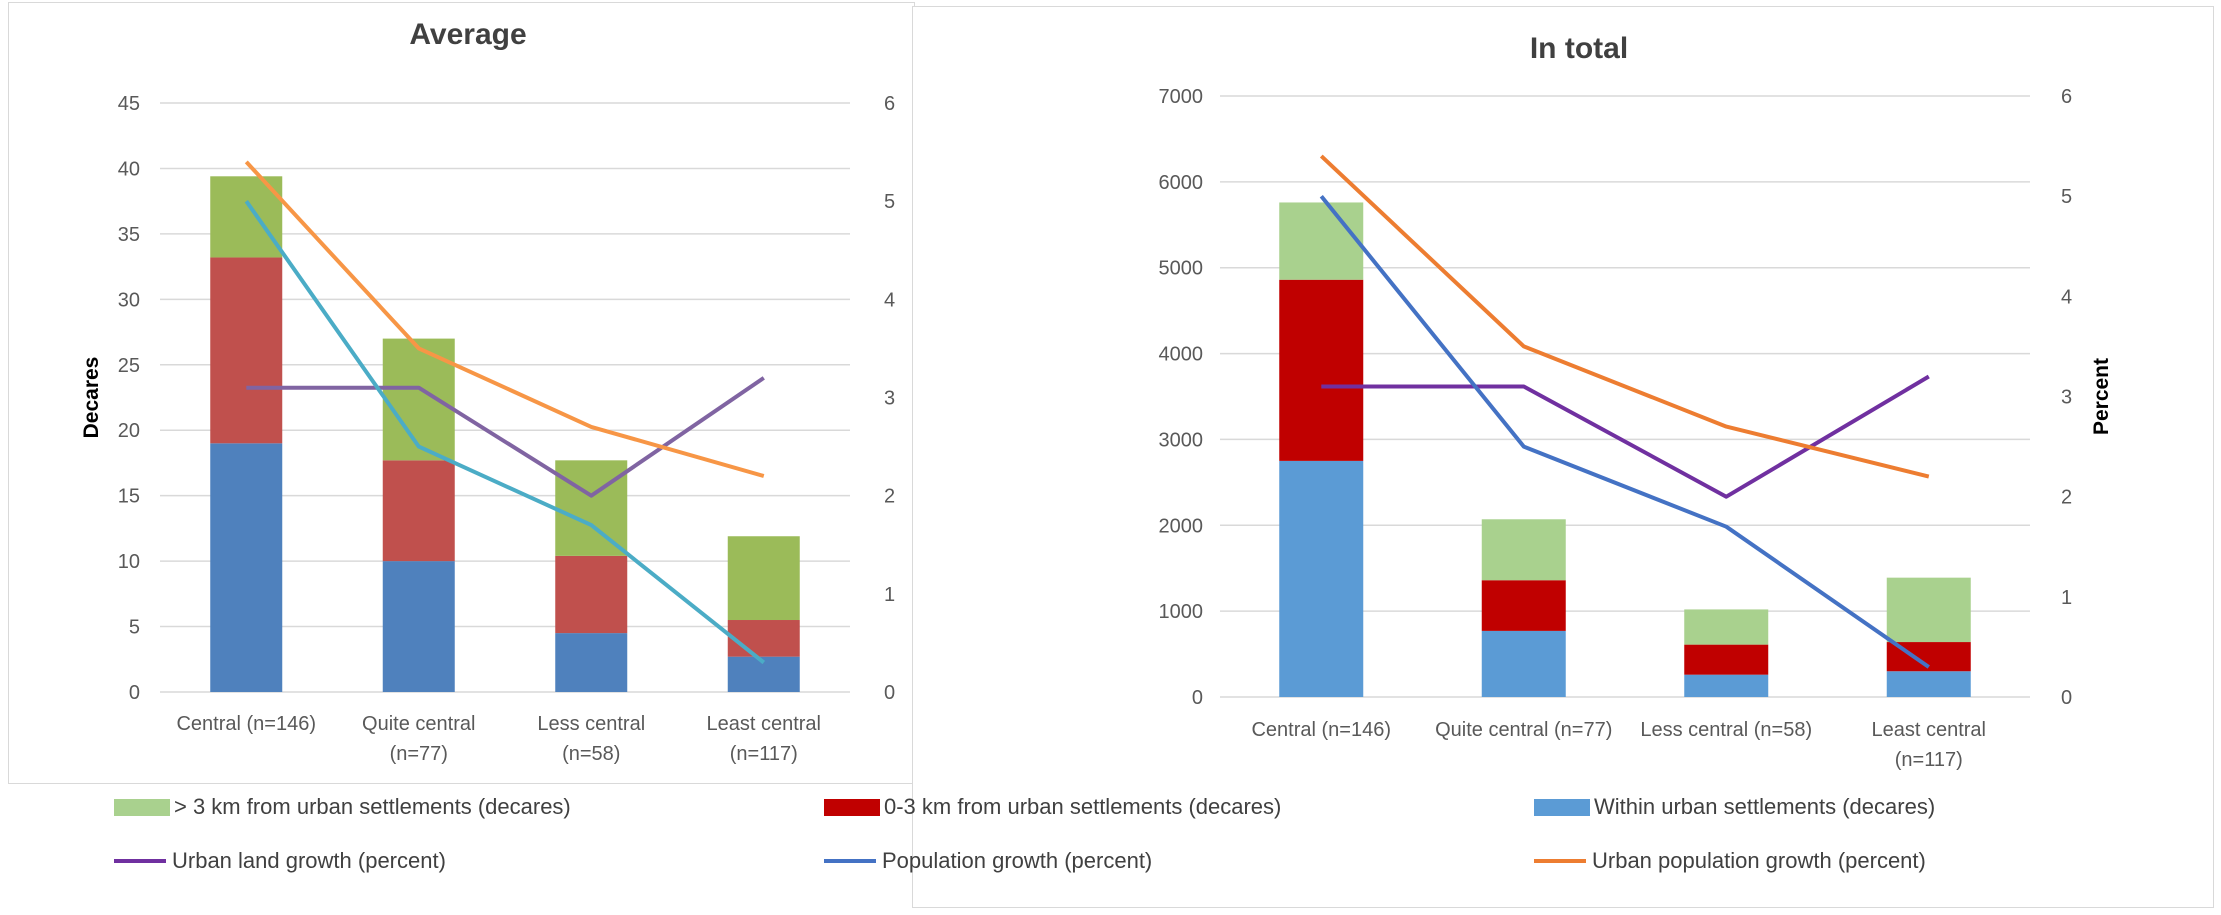 The height and width of the screenshot is (915, 2221). I want to click on average-line-pop-growth, so click(505, 432).